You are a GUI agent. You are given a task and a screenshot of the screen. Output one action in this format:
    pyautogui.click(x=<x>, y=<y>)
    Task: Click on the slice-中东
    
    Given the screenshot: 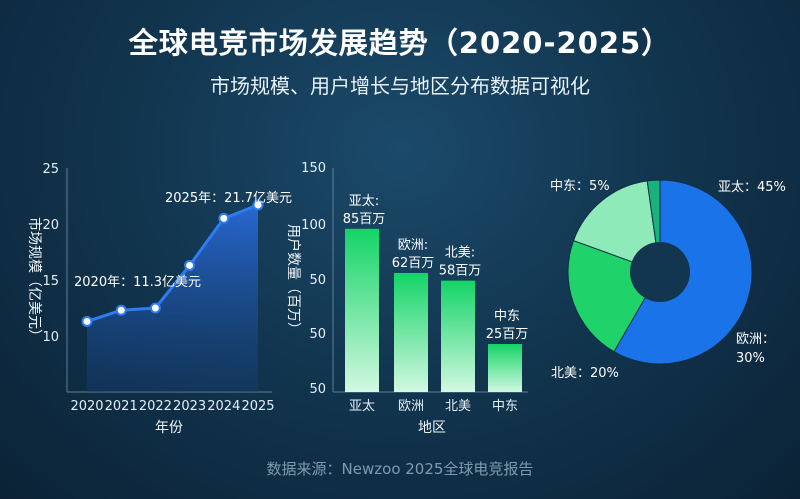 What is the action you would take?
    pyautogui.click(x=616, y=226)
    